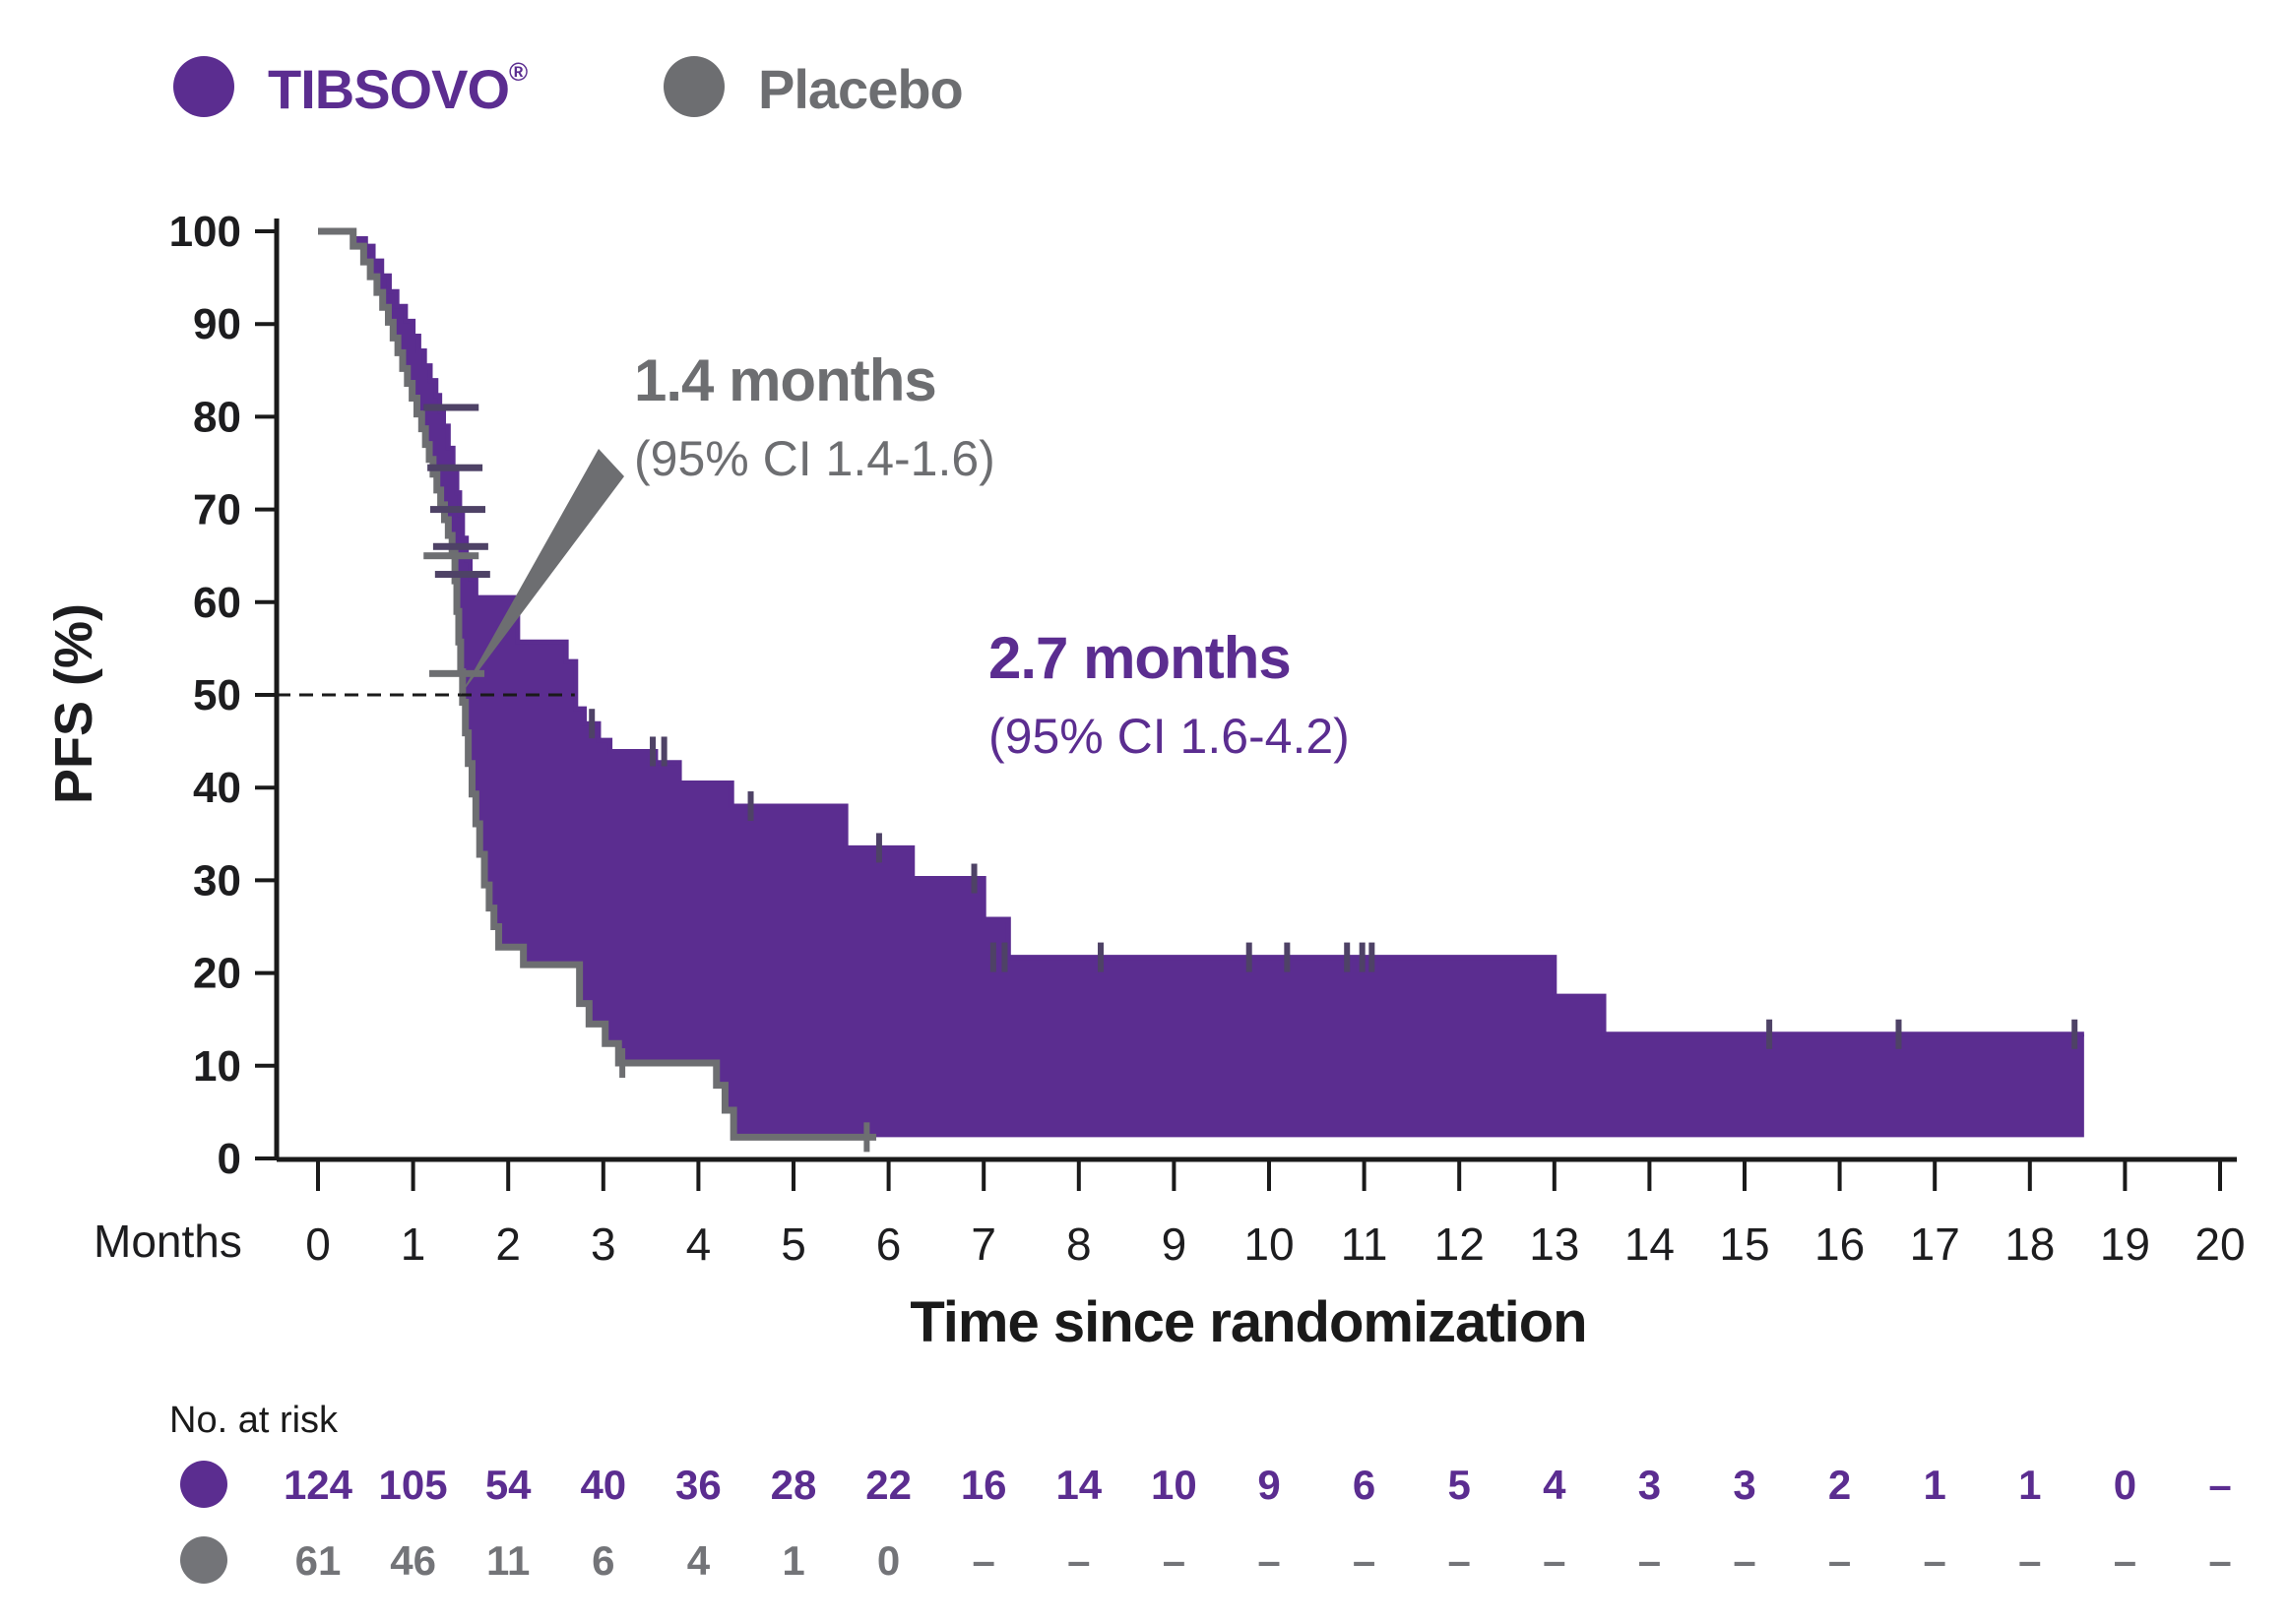 The width and height of the screenshot is (2289, 1624). I want to click on y-tick-label: 50, so click(217, 695).